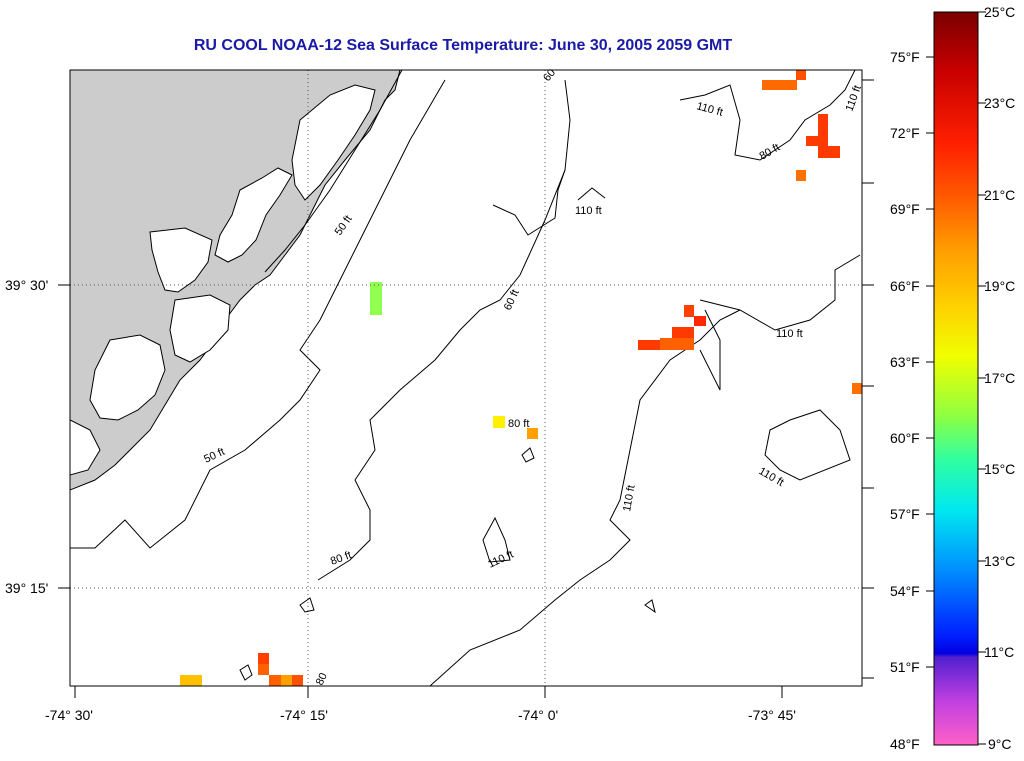  Describe the element at coordinates (344, 225) in the screenshot. I see `contour-label: 50 ft` at that location.